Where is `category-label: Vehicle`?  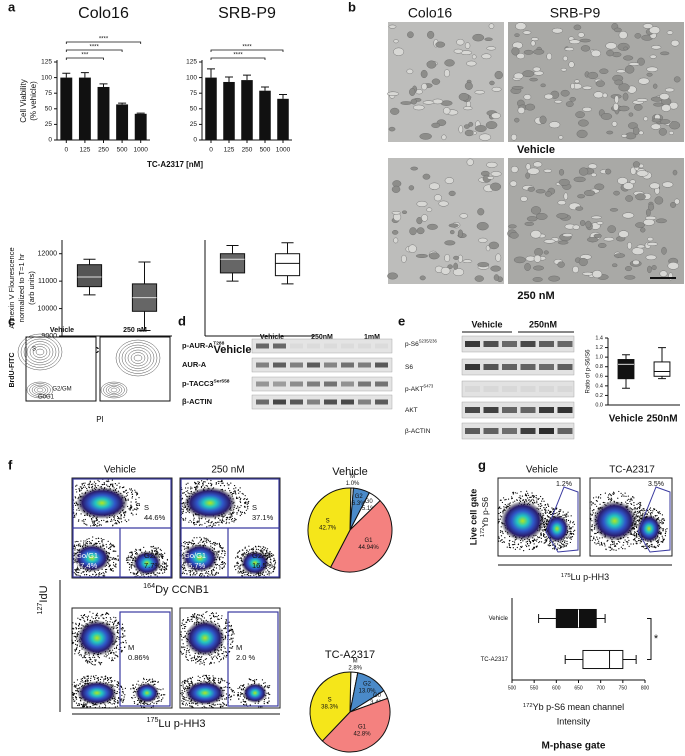 category-label: Vehicle is located at coordinates (626, 419).